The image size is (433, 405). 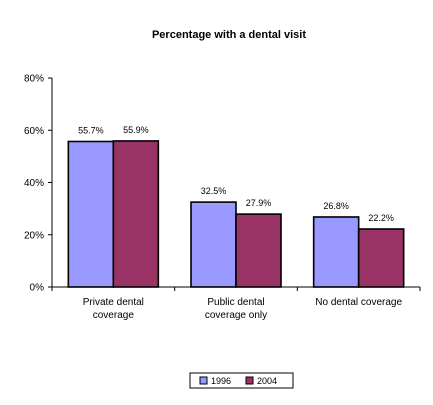 I want to click on category-label-line: Public dental, so click(x=235, y=302).